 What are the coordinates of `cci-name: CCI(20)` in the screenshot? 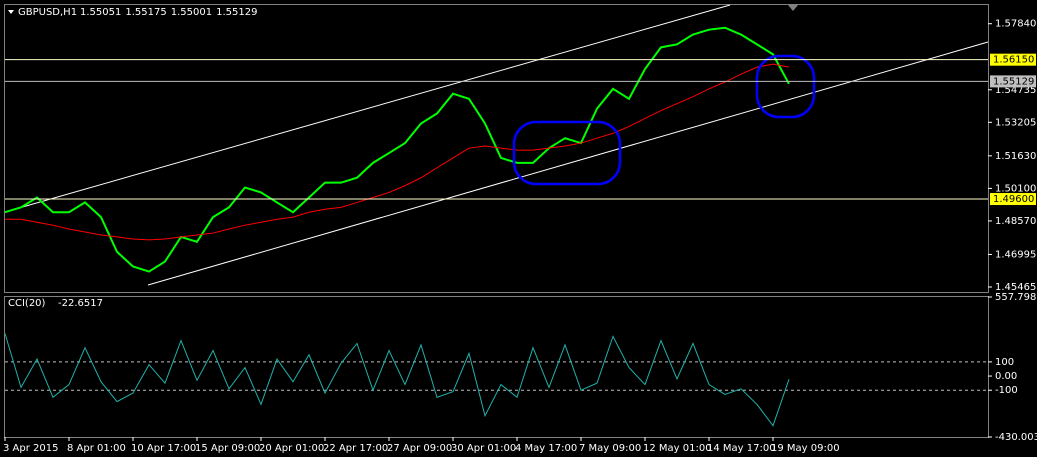 It's located at (27, 303).